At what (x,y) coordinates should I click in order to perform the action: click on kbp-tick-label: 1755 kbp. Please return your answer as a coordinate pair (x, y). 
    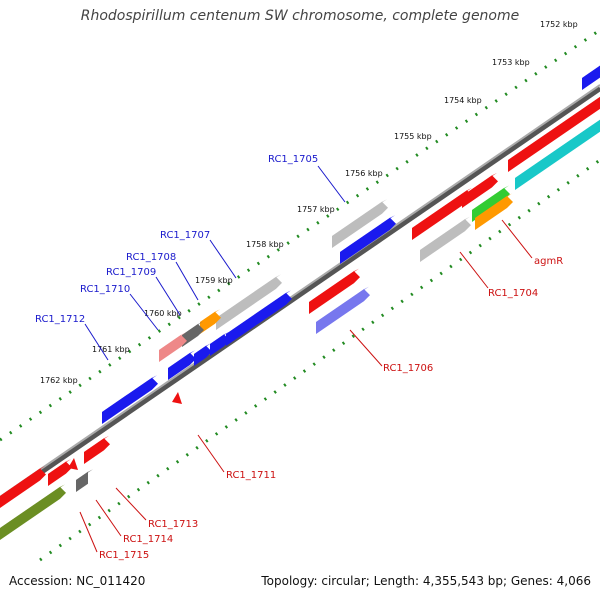
    Looking at the image, I should click on (413, 136).